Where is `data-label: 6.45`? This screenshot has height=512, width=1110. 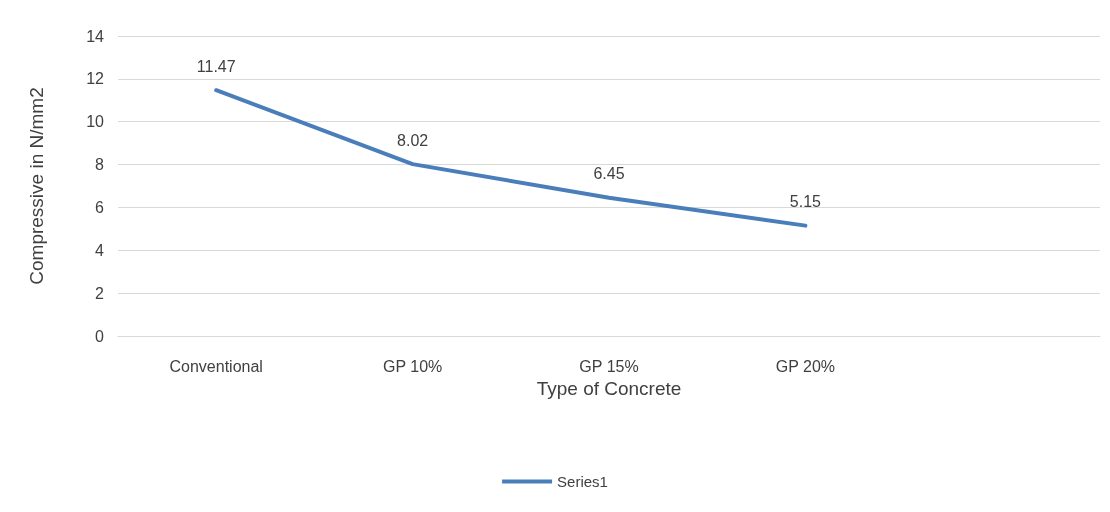 data-label: 6.45 is located at coordinates (609, 174).